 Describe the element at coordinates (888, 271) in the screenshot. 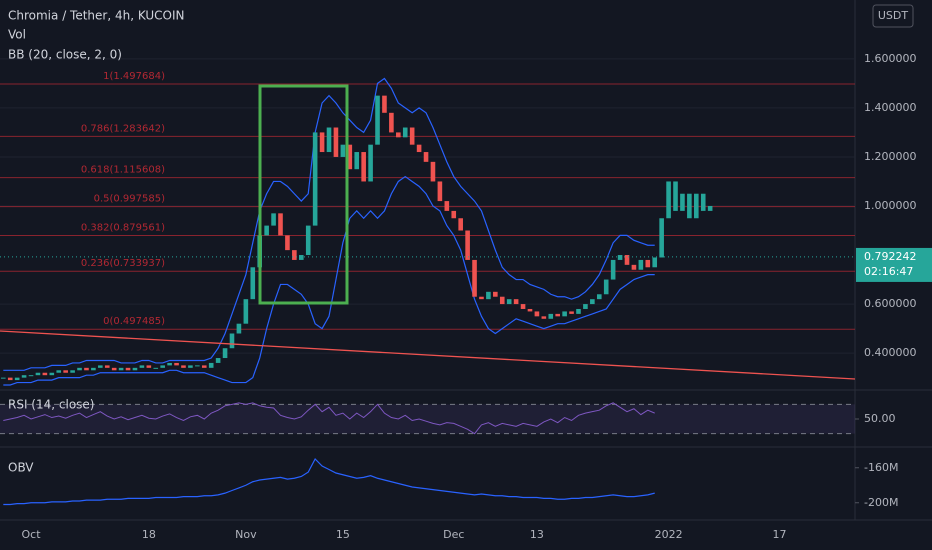

I see `countdown-label: 02:16:47` at that location.